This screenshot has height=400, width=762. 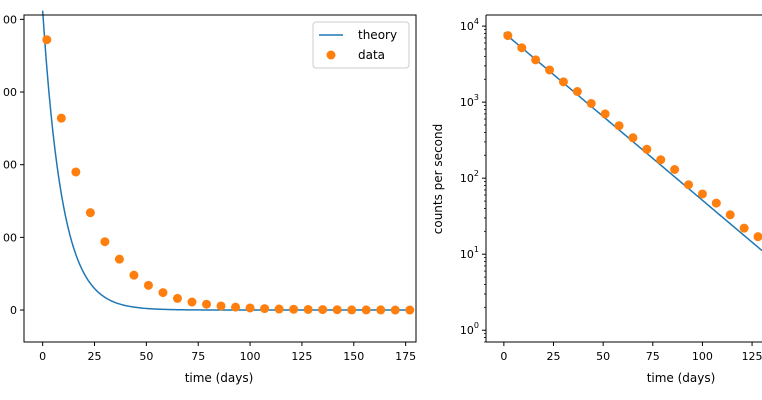 I want to click on y-tick-label: 0, so click(x=13, y=310).